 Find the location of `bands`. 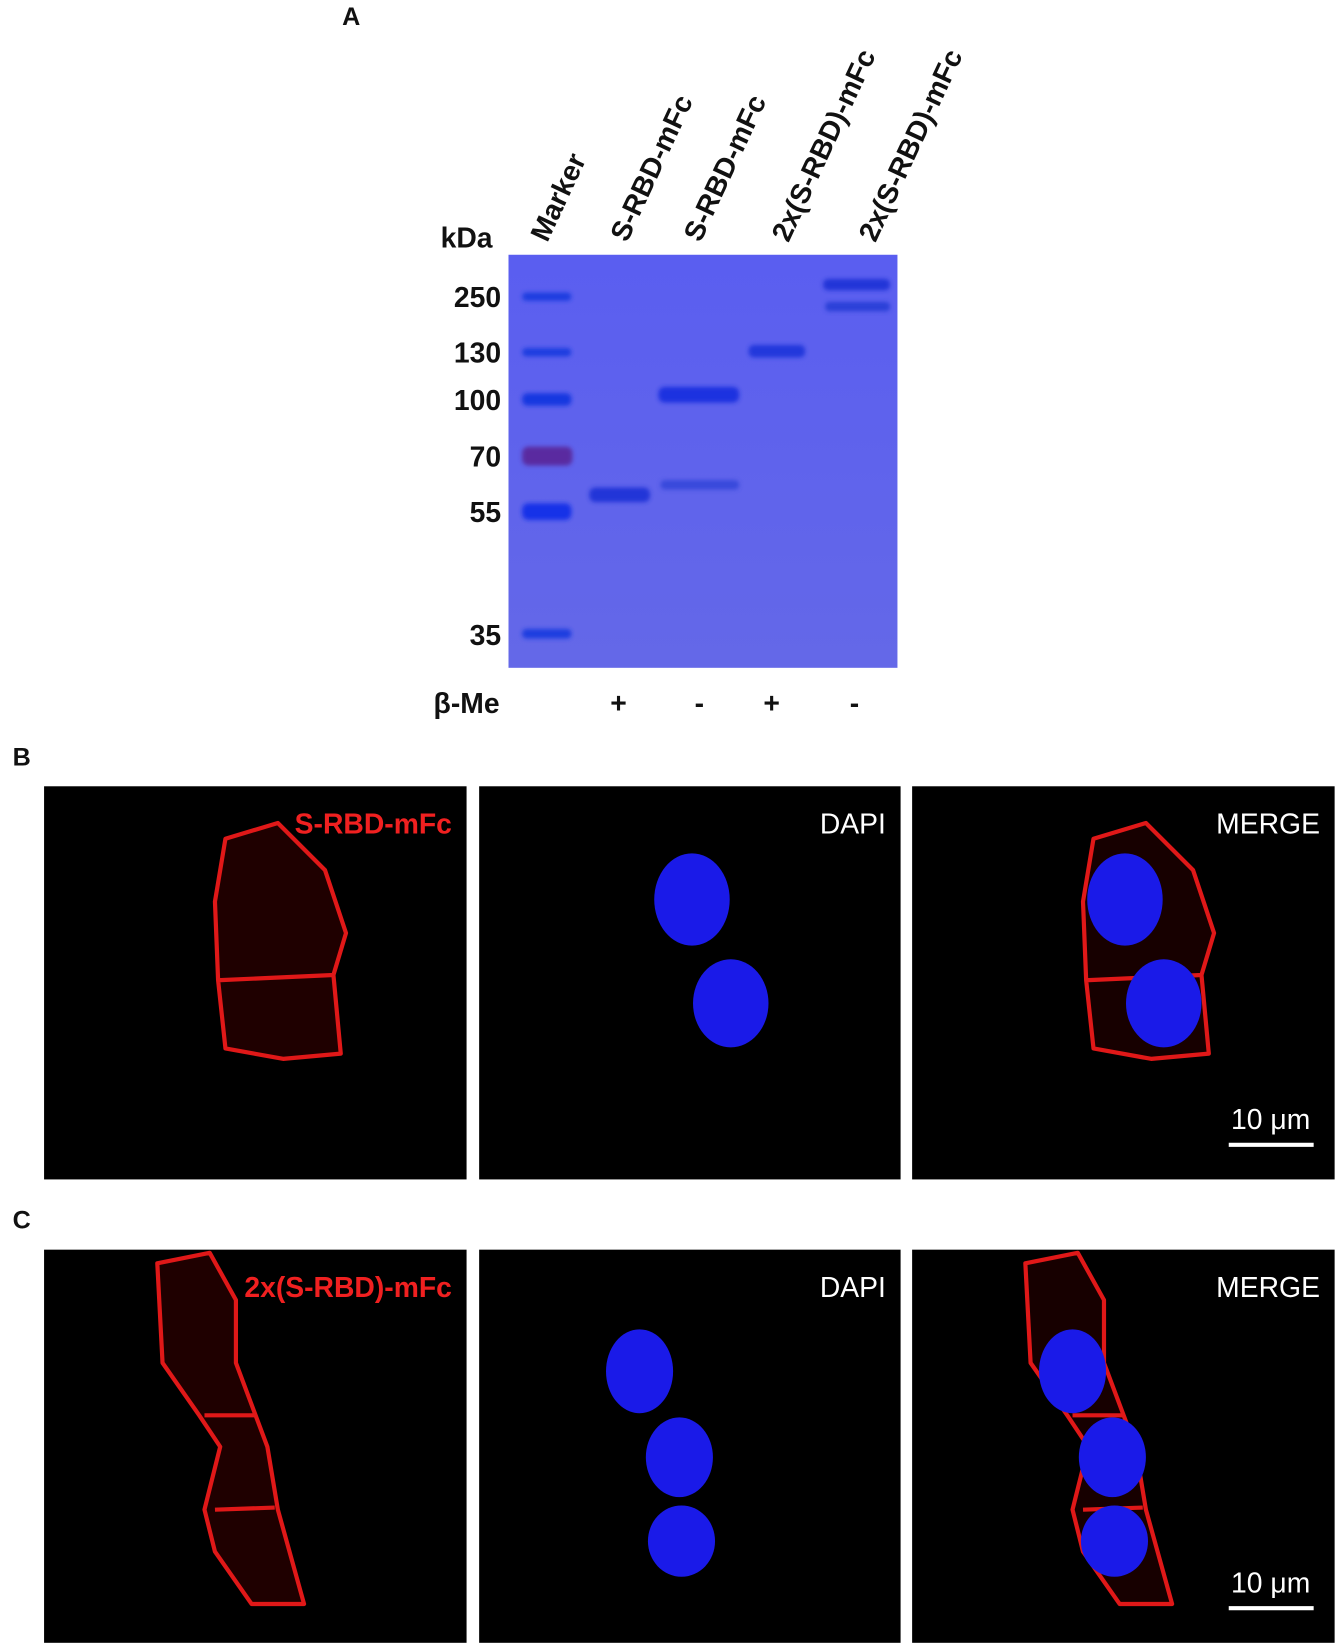

bands is located at coordinates (706, 458).